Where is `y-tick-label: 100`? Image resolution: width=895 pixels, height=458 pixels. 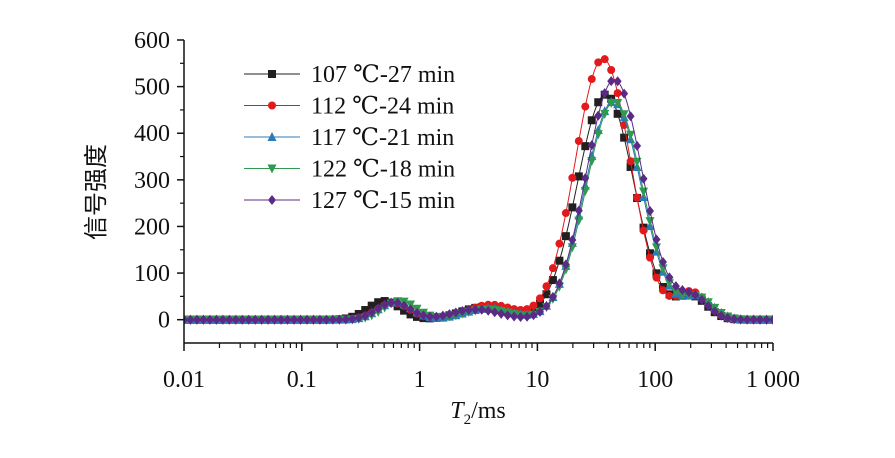 y-tick-label: 100 is located at coordinates (152, 274).